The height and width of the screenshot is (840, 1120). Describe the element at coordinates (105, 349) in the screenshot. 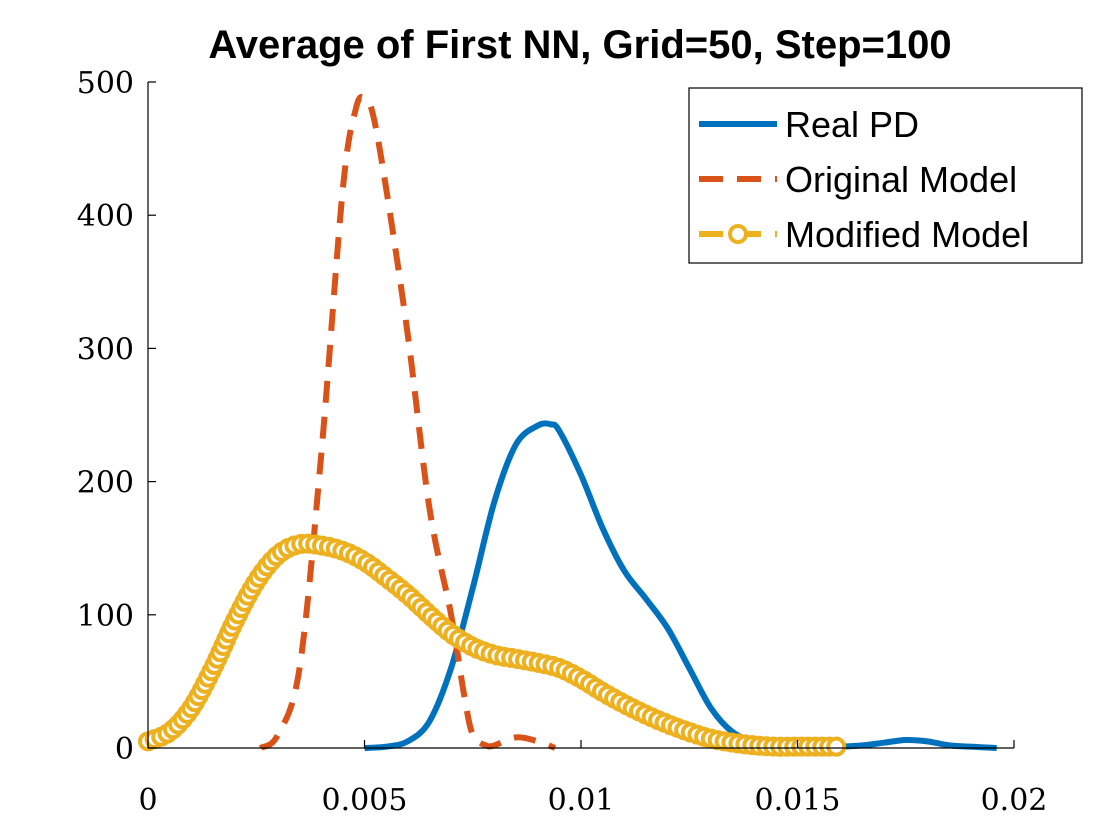

I see `y-tick-label: 300` at that location.